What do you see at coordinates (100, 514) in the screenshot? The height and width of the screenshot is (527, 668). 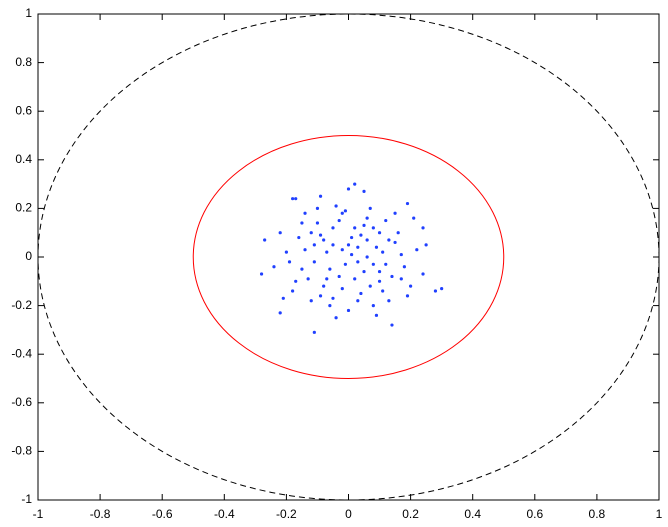 I see `x-tick-label: -0.8` at bounding box center [100, 514].